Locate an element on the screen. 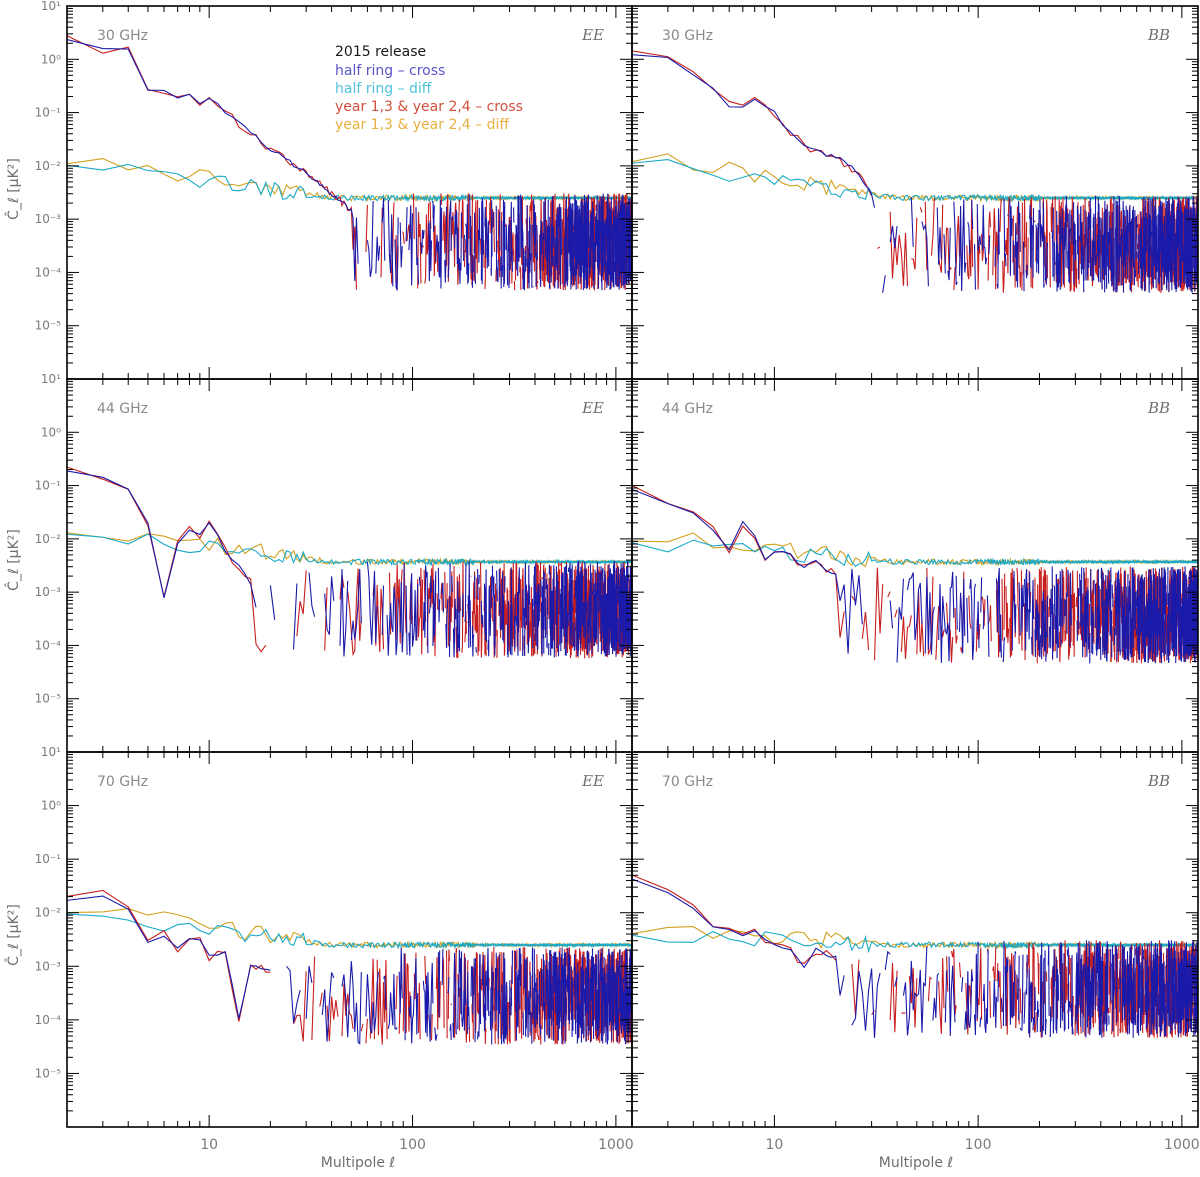 The height and width of the screenshot is (1177, 1200). series-halfring-diff-44ghz-bb is located at coordinates (915, 553).